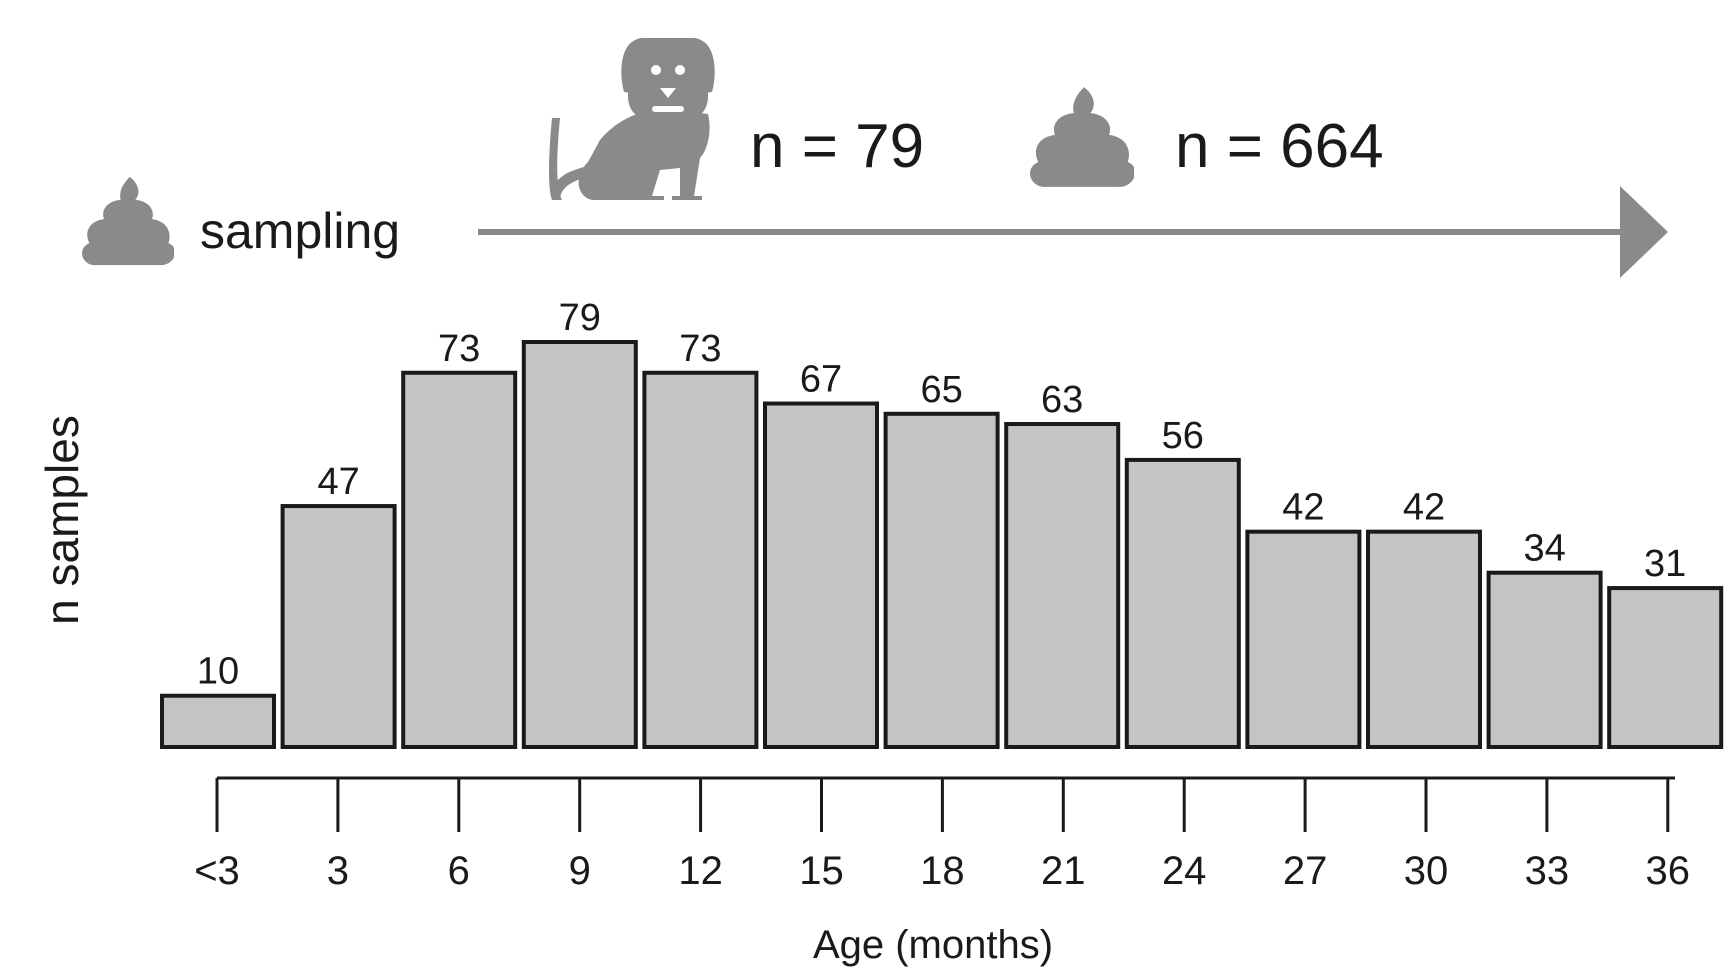 This screenshot has width=1730, height=979. What do you see at coordinates (1183, 436) in the screenshot?
I see `bar-value-label: 56` at bounding box center [1183, 436].